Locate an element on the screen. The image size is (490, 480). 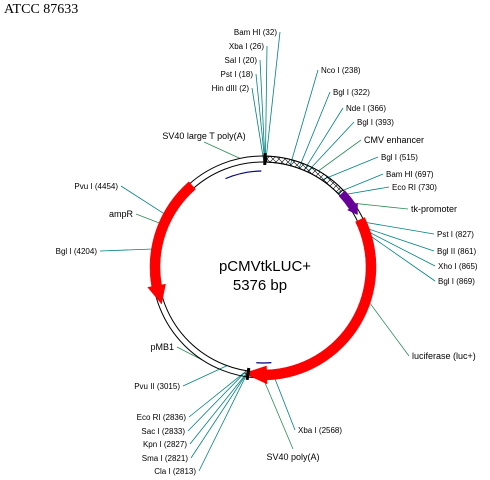
site-label-psti-827: Pst I (827) is located at coordinates (455, 234).